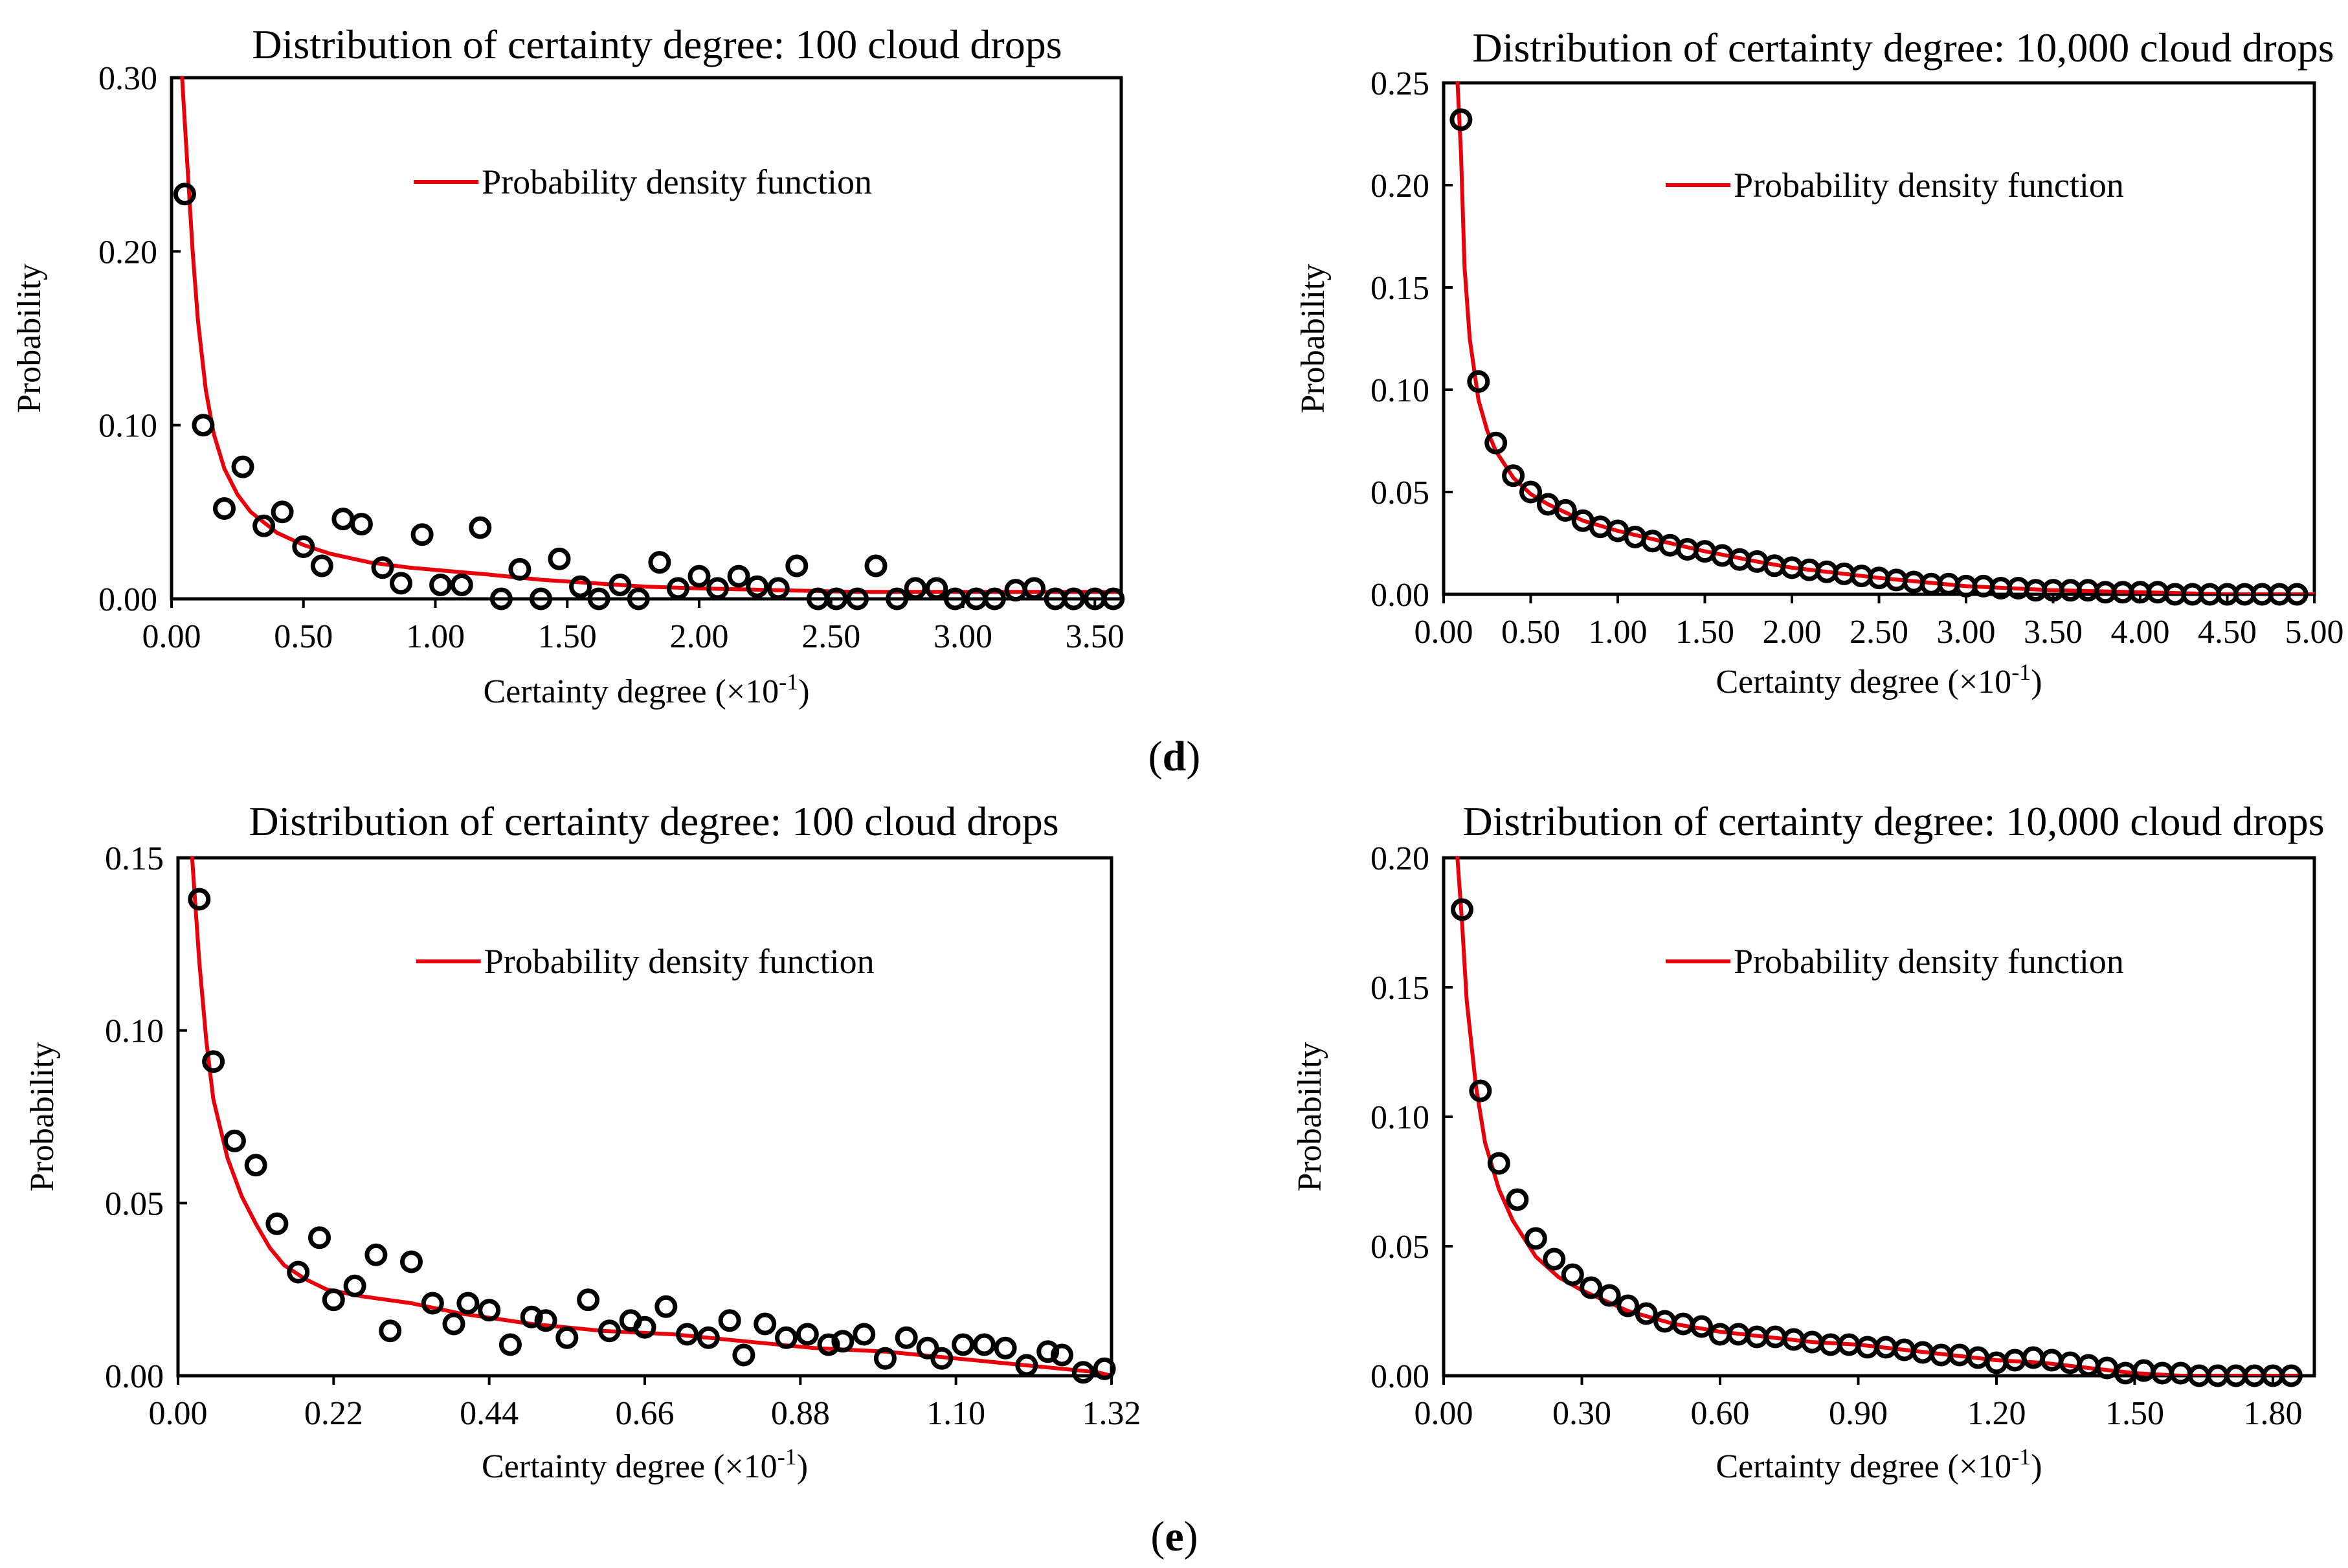 This screenshot has height=1568, width=2348. What do you see at coordinates (1174, 757) in the screenshot?
I see `panel-label-d: (d)` at bounding box center [1174, 757].